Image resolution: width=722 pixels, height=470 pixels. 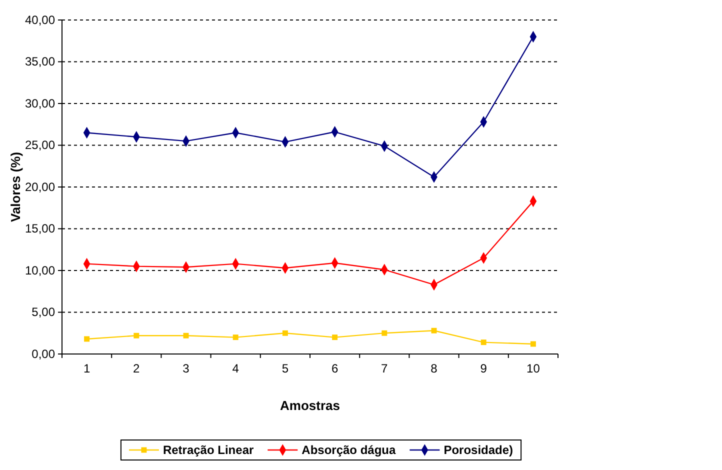 What do you see at coordinates (40, 187) in the screenshot?
I see `y-tick-label: 20,00` at bounding box center [40, 187].